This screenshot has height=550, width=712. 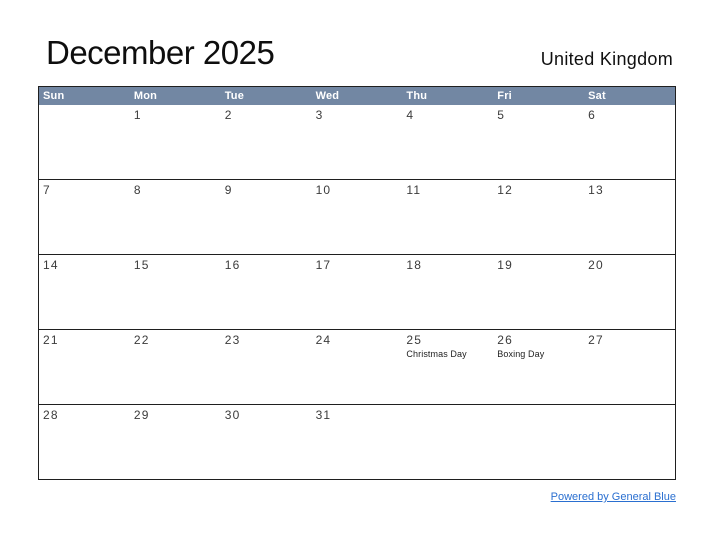 I want to click on week-row: 14 15 16 17 18 19 20, so click(x=357, y=291).